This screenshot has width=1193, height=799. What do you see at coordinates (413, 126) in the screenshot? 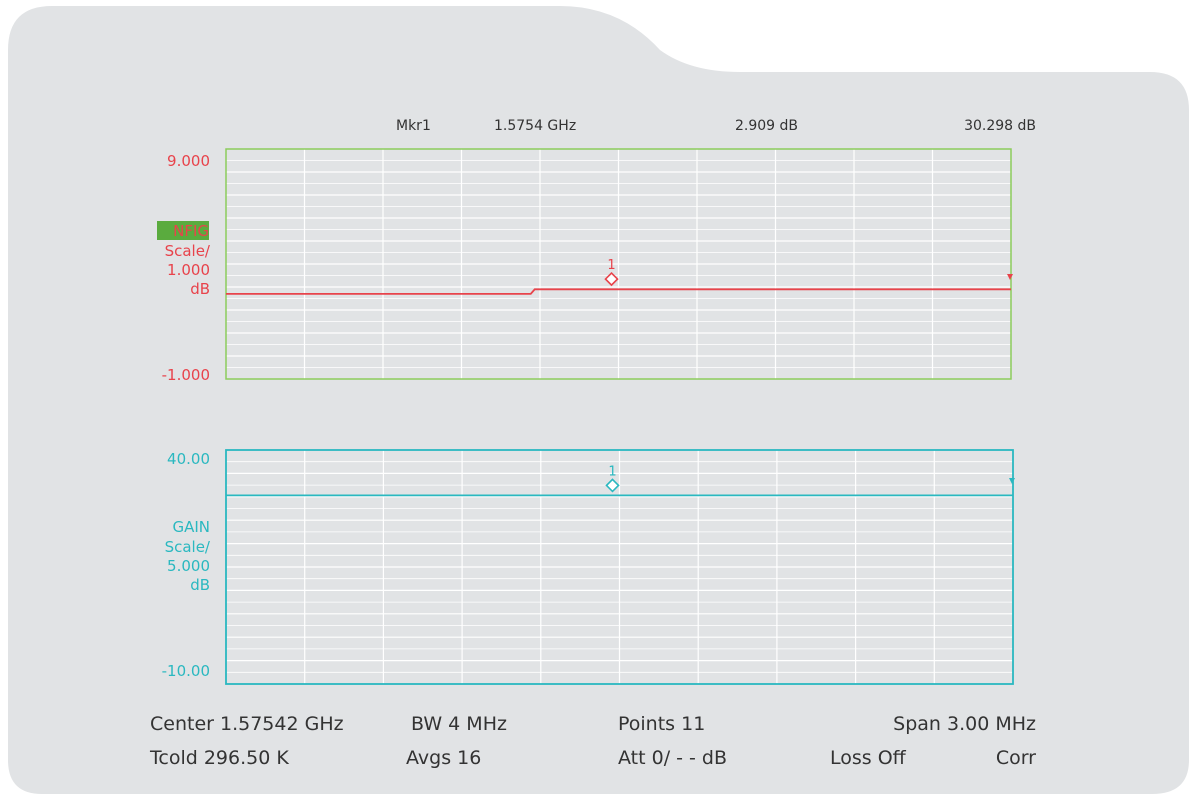
I see `marker-name: Mkr1` at bounding box center [413, 126].